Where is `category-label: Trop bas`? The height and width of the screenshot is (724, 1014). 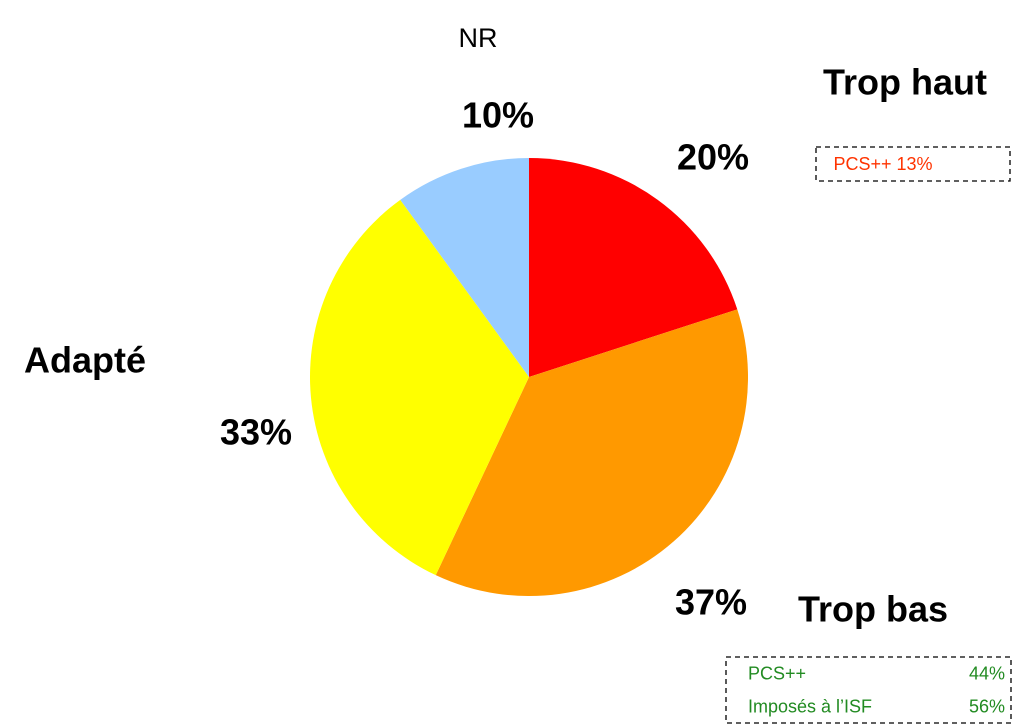 category-label: Trop bas is located at coordinates (873, 609).